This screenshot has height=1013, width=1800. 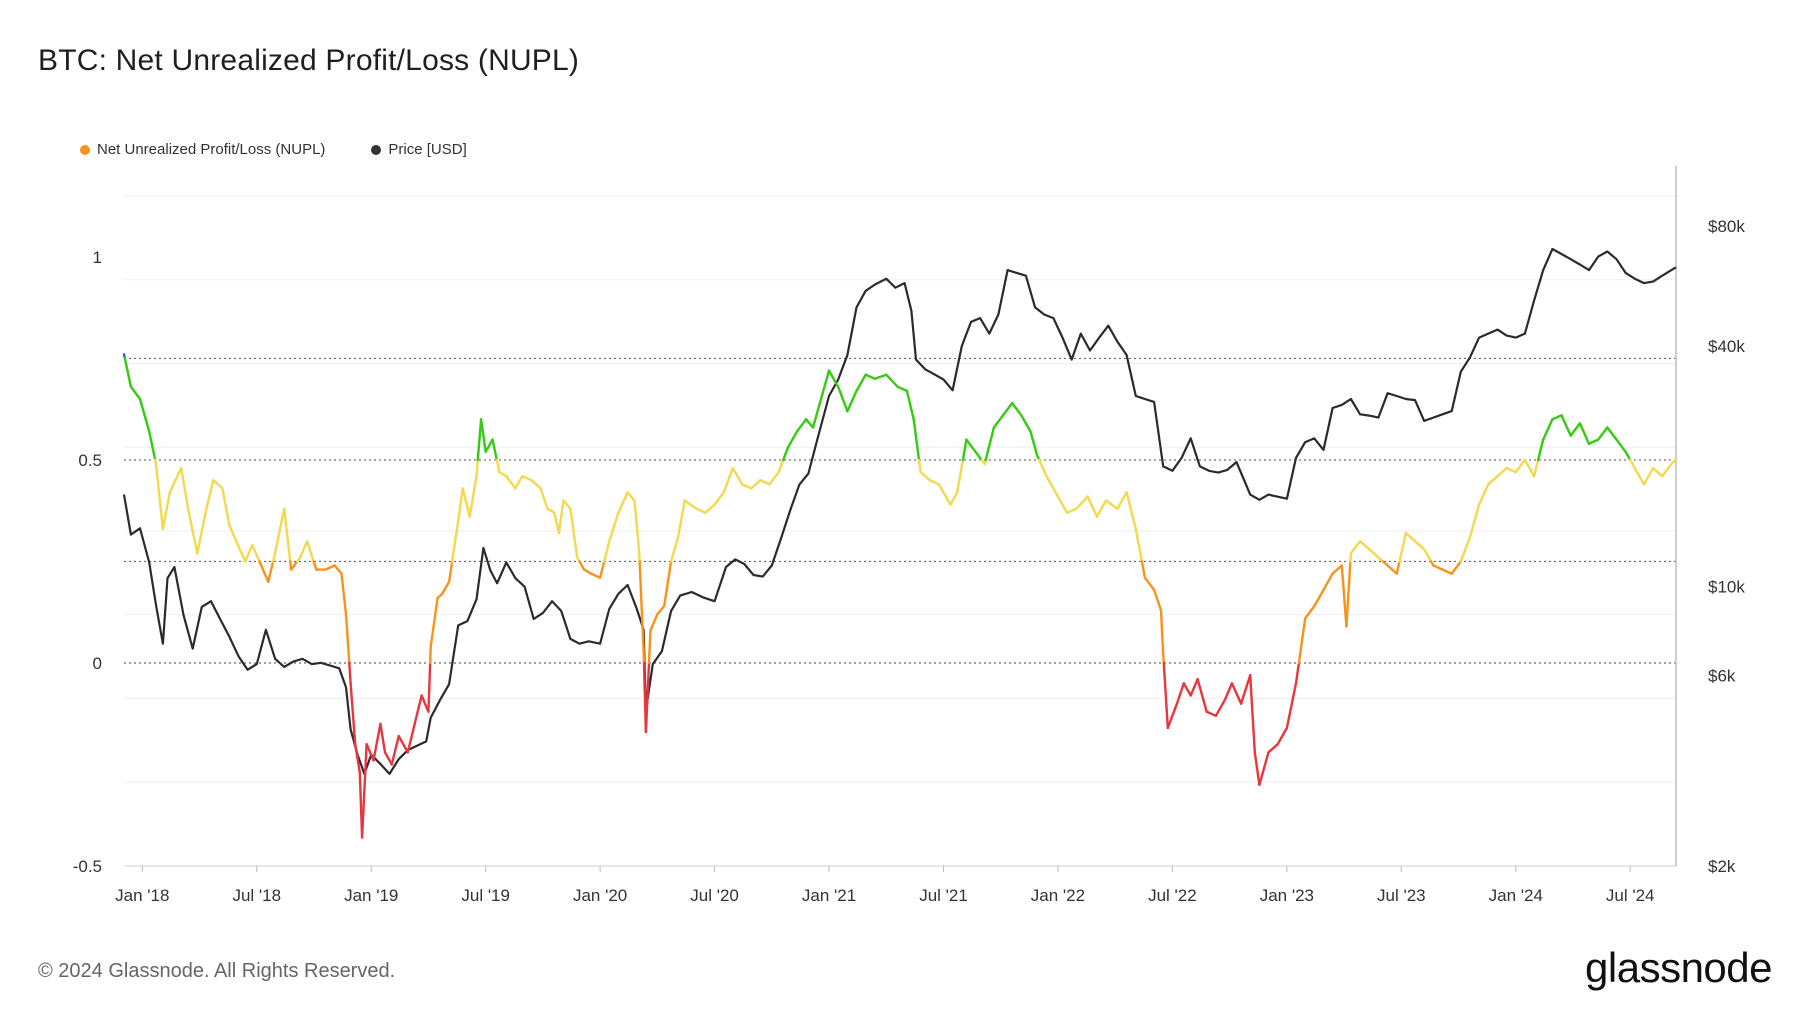 I want to click on x-tick-label: Jan '23, so click(x=1287, y=895).